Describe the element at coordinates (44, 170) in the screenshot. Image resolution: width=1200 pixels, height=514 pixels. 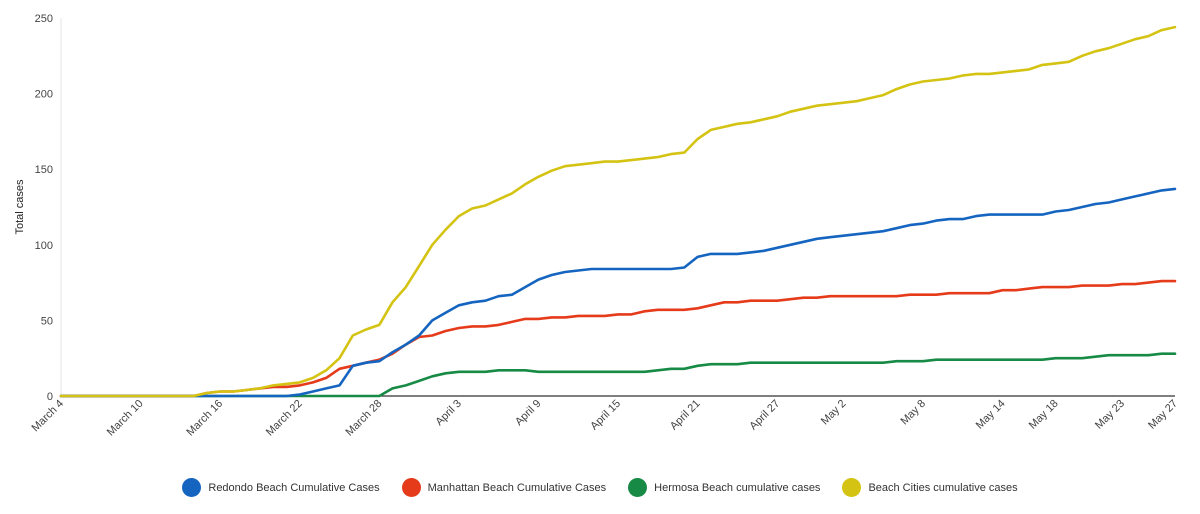
I see `y-tick-label: 150` at that location.